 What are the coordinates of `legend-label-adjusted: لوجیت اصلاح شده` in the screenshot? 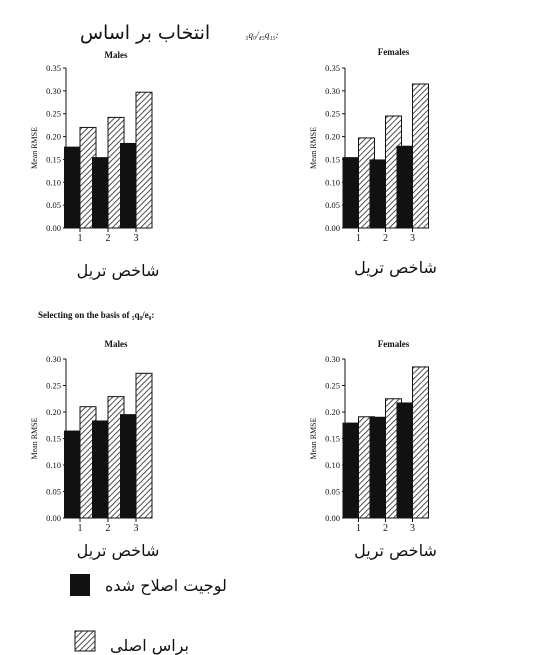 It's located at (166, 586).